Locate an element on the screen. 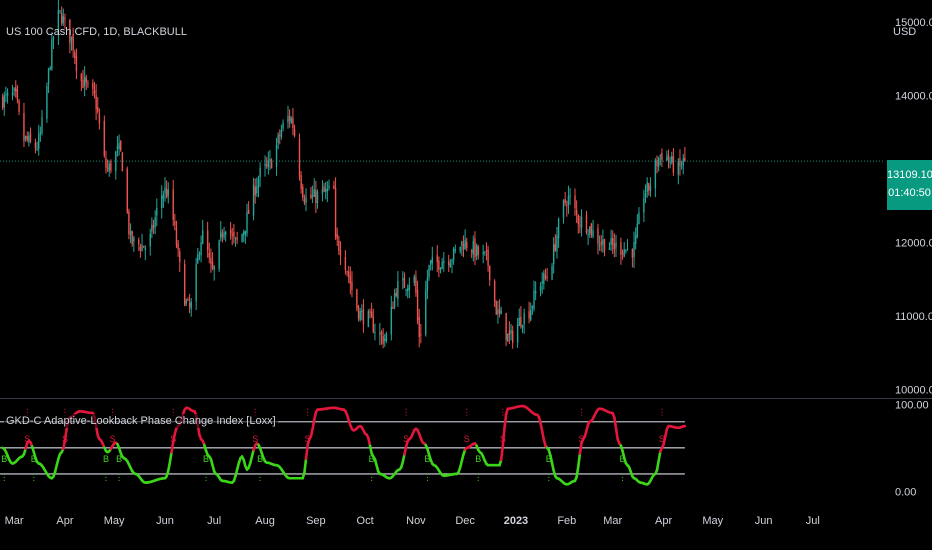 This screenshot has width=932, height=550. x-axis-tick-label: Oct is located at coordinates (365, 521).